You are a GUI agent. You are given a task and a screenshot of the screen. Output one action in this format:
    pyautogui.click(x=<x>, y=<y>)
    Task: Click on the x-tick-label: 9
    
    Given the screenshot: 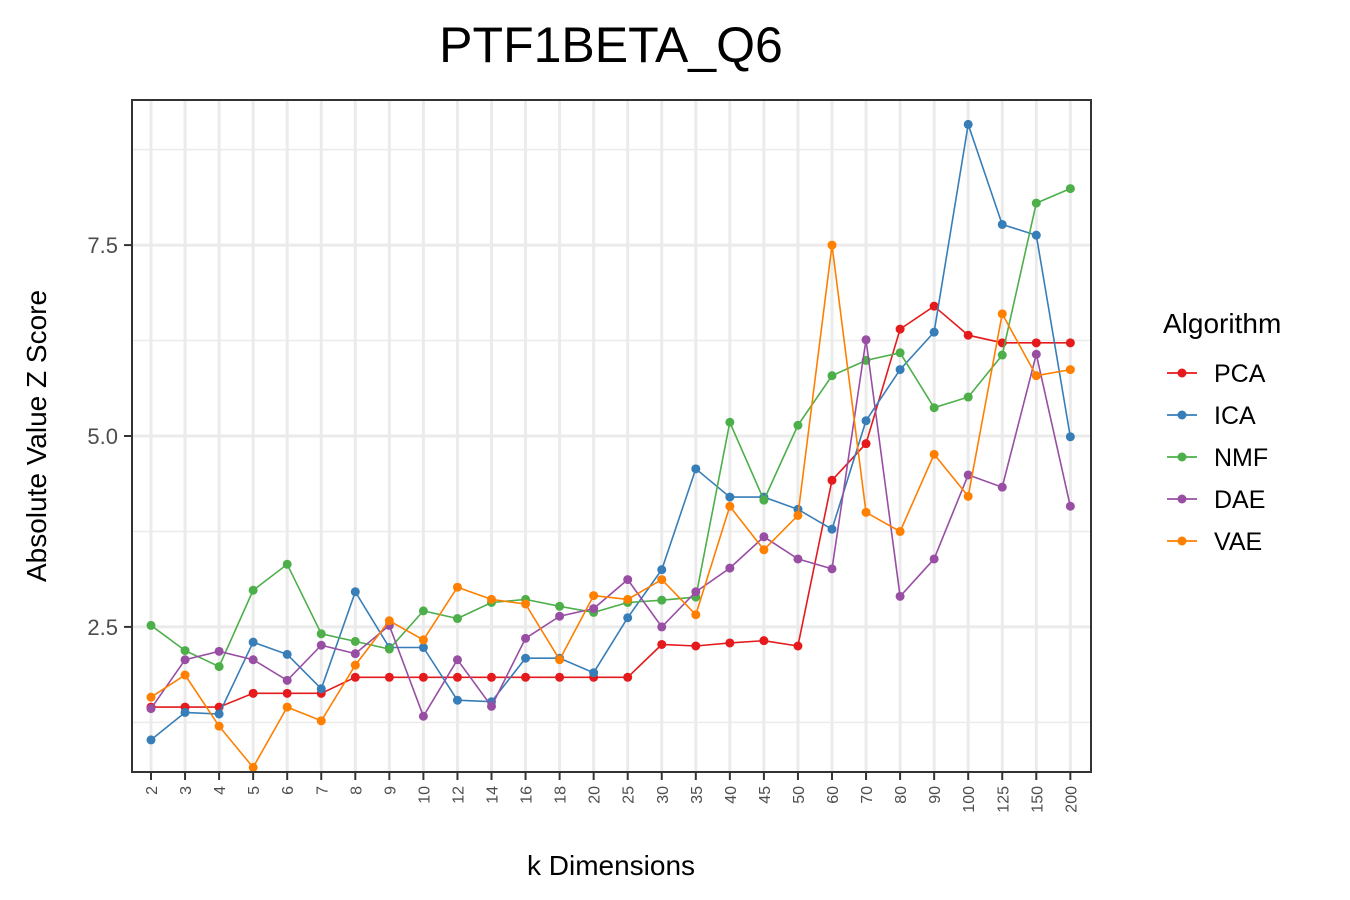 What is the action you would take?
    pyautogui.click(x=390, y=790)
    